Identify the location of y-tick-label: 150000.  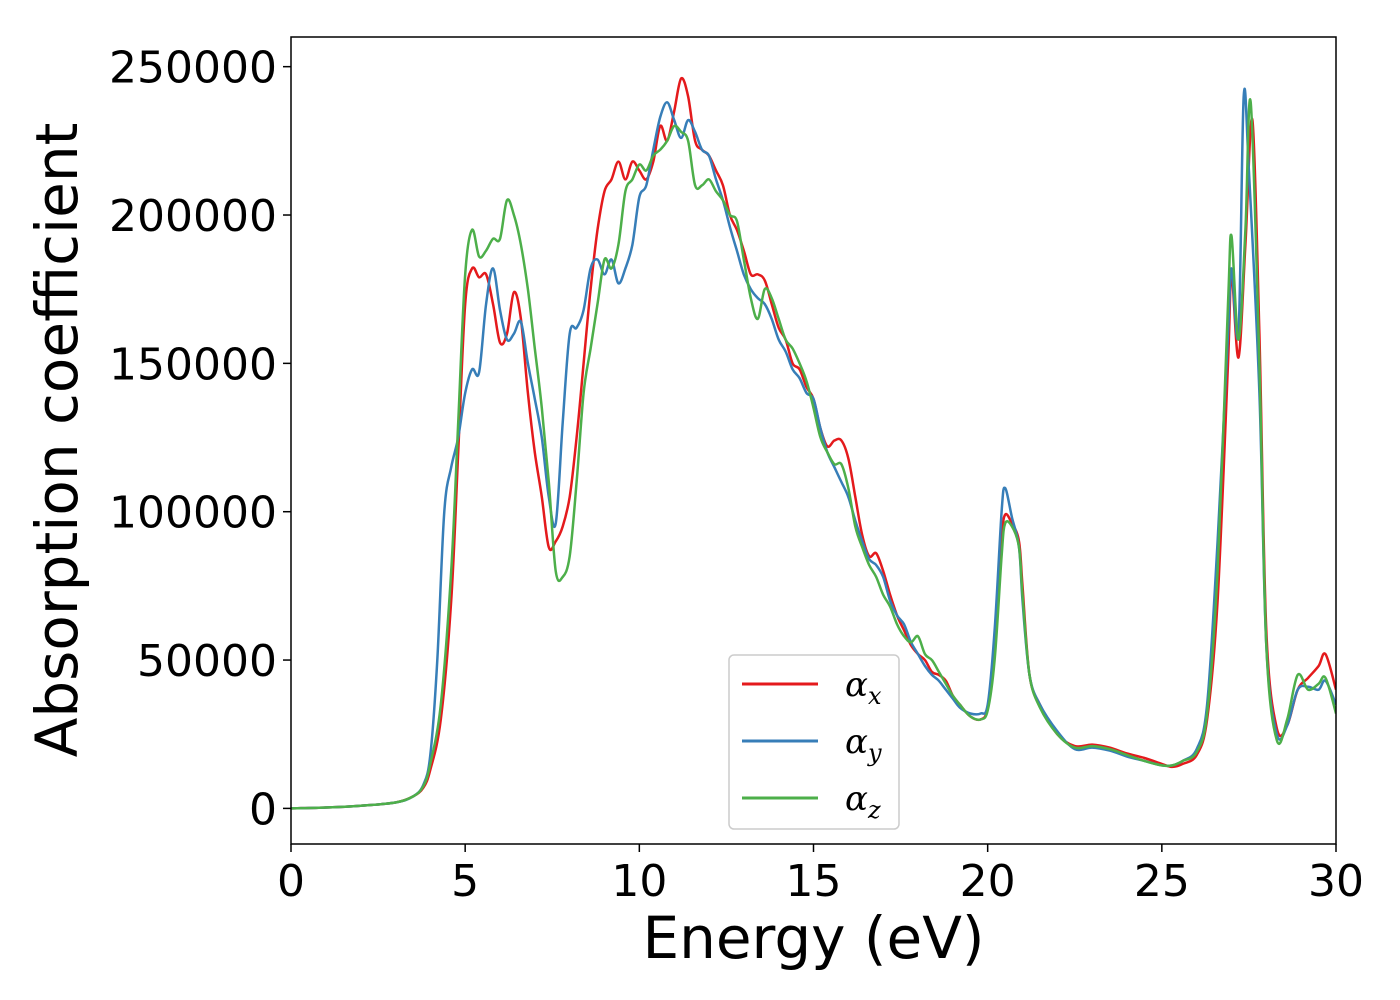
(193, 364).